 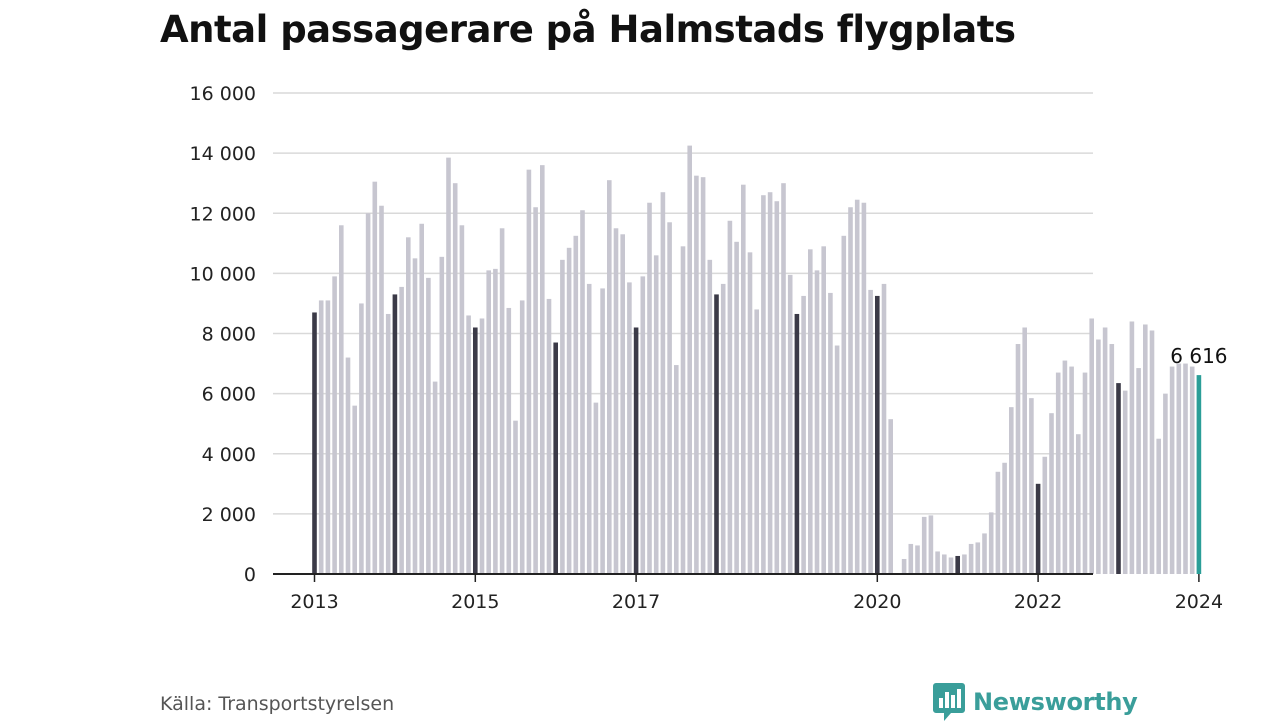 I want to click on source-credit: Källa: Transportstyrelsen, so click(x=277, y=704).